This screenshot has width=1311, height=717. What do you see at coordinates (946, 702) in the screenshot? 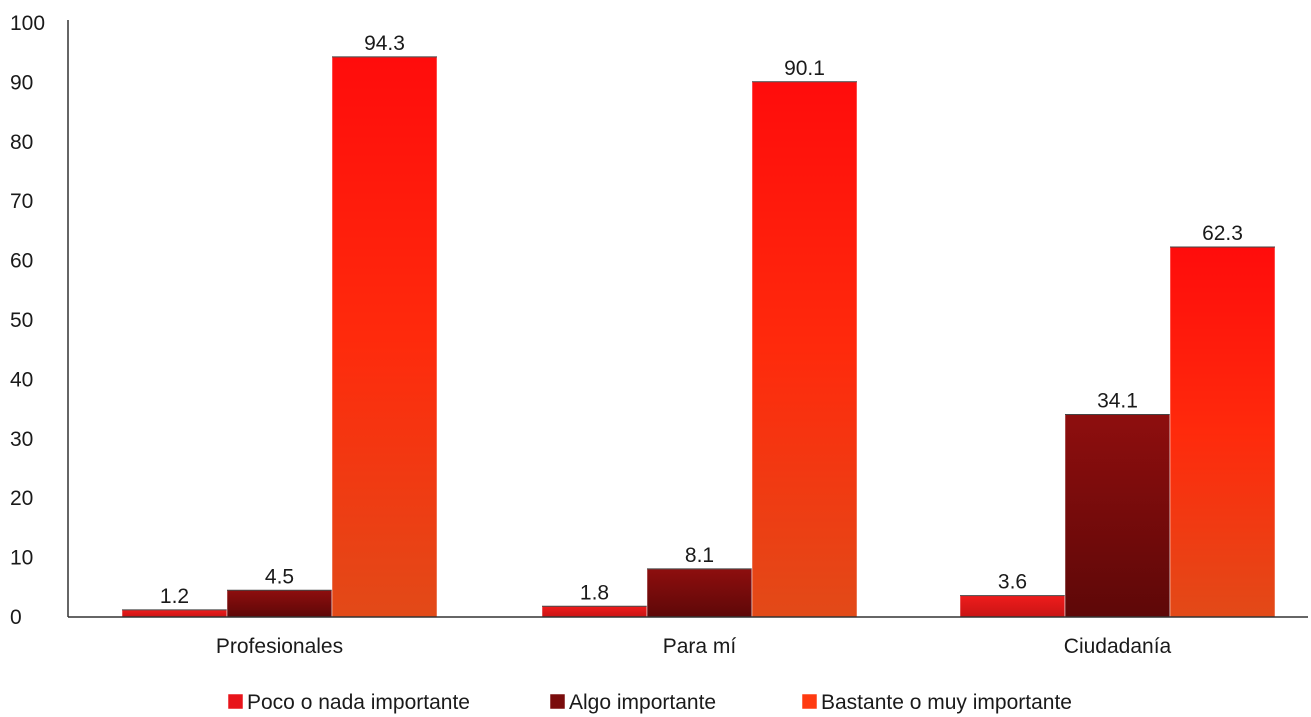
I see `legend-label: Bastante o muy importante` at bounding box center [946, 702].